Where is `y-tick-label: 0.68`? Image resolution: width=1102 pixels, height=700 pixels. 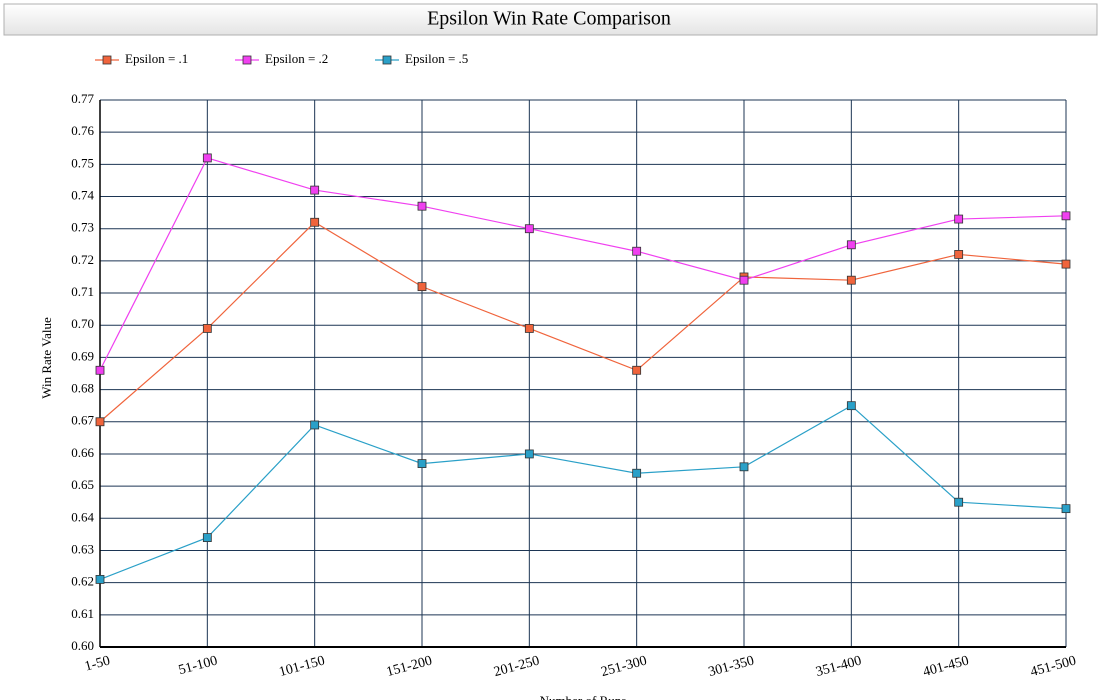
y-tick-label: 0.68 is located at coordinates (82, 388).